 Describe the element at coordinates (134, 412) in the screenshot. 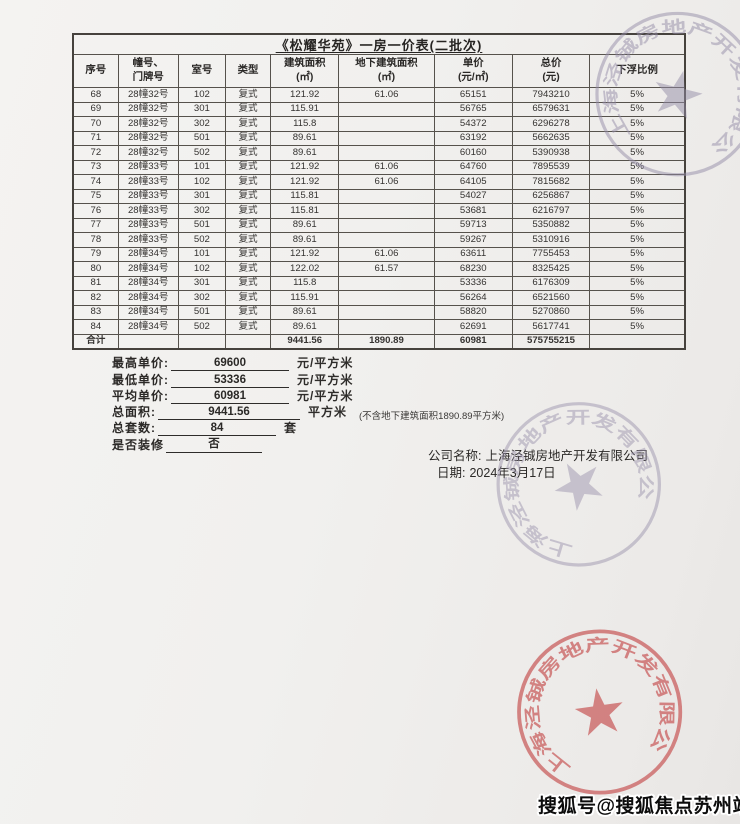

I see `summary-label: 总面积:` at that location.